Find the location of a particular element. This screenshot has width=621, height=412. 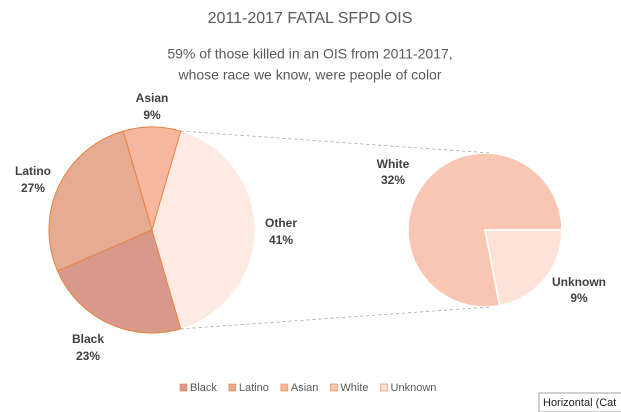

tooltip-text: Horizontal (Cat is located at coordinates (579, 403).